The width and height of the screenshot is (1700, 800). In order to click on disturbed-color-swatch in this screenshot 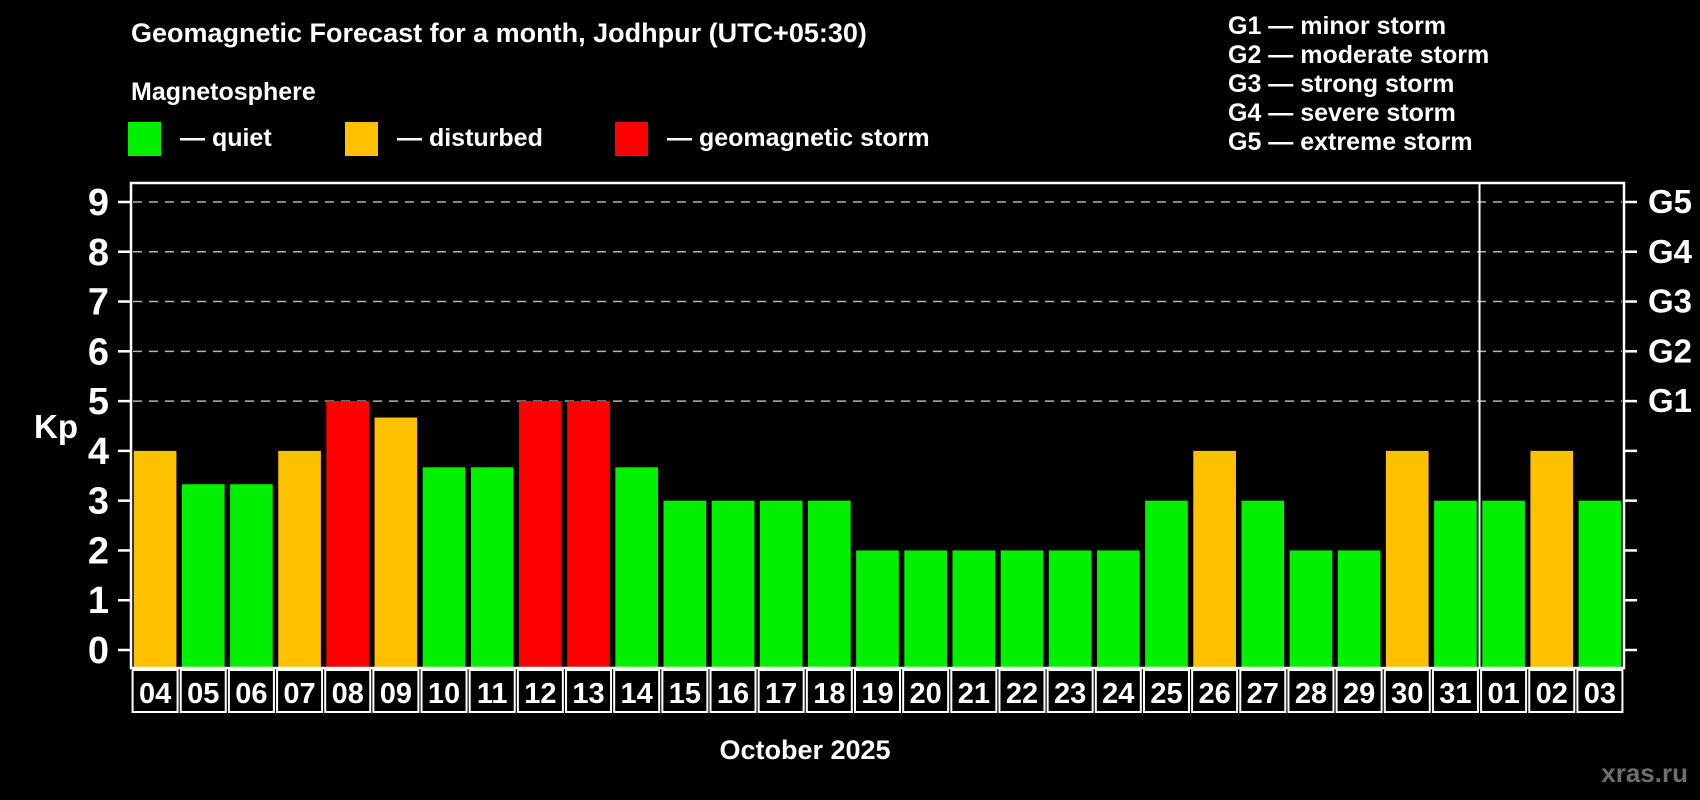, I will do `click(361, 138)`.